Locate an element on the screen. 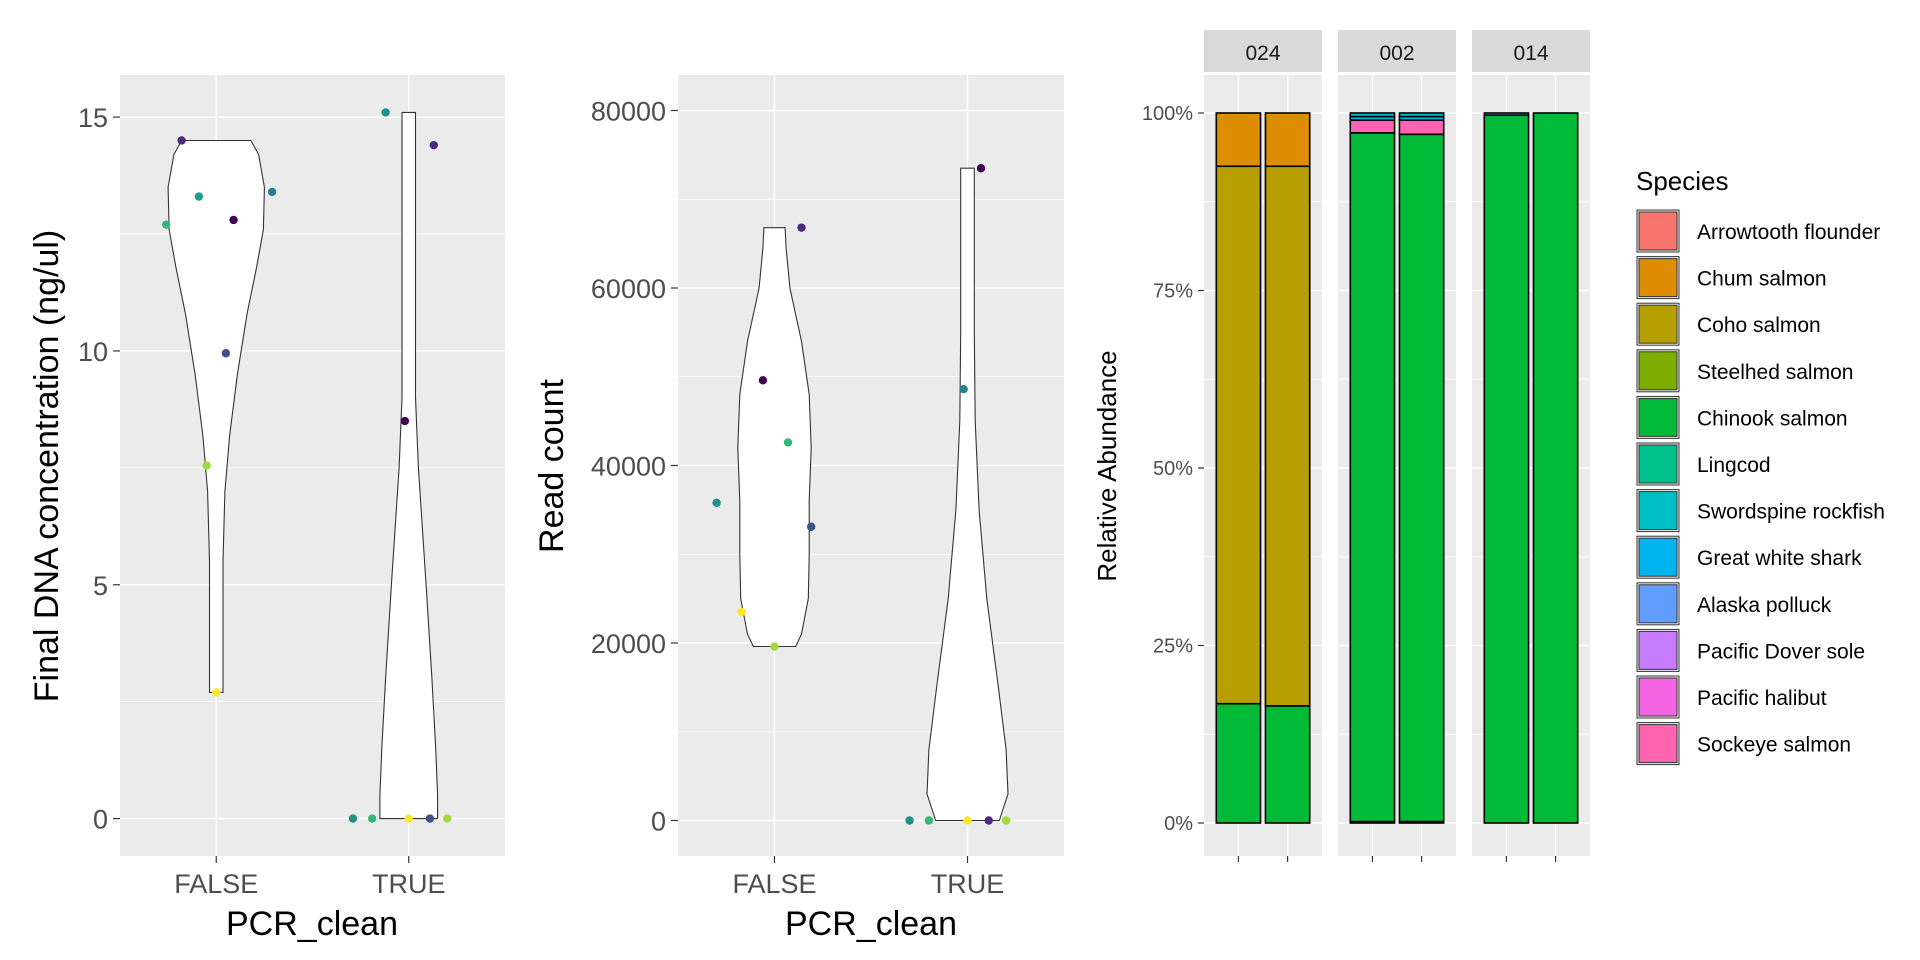 Image resolution: width=1920 pixels, height=960 pixels. legend-item: Lingcod is located at coordinates (1703, 464).